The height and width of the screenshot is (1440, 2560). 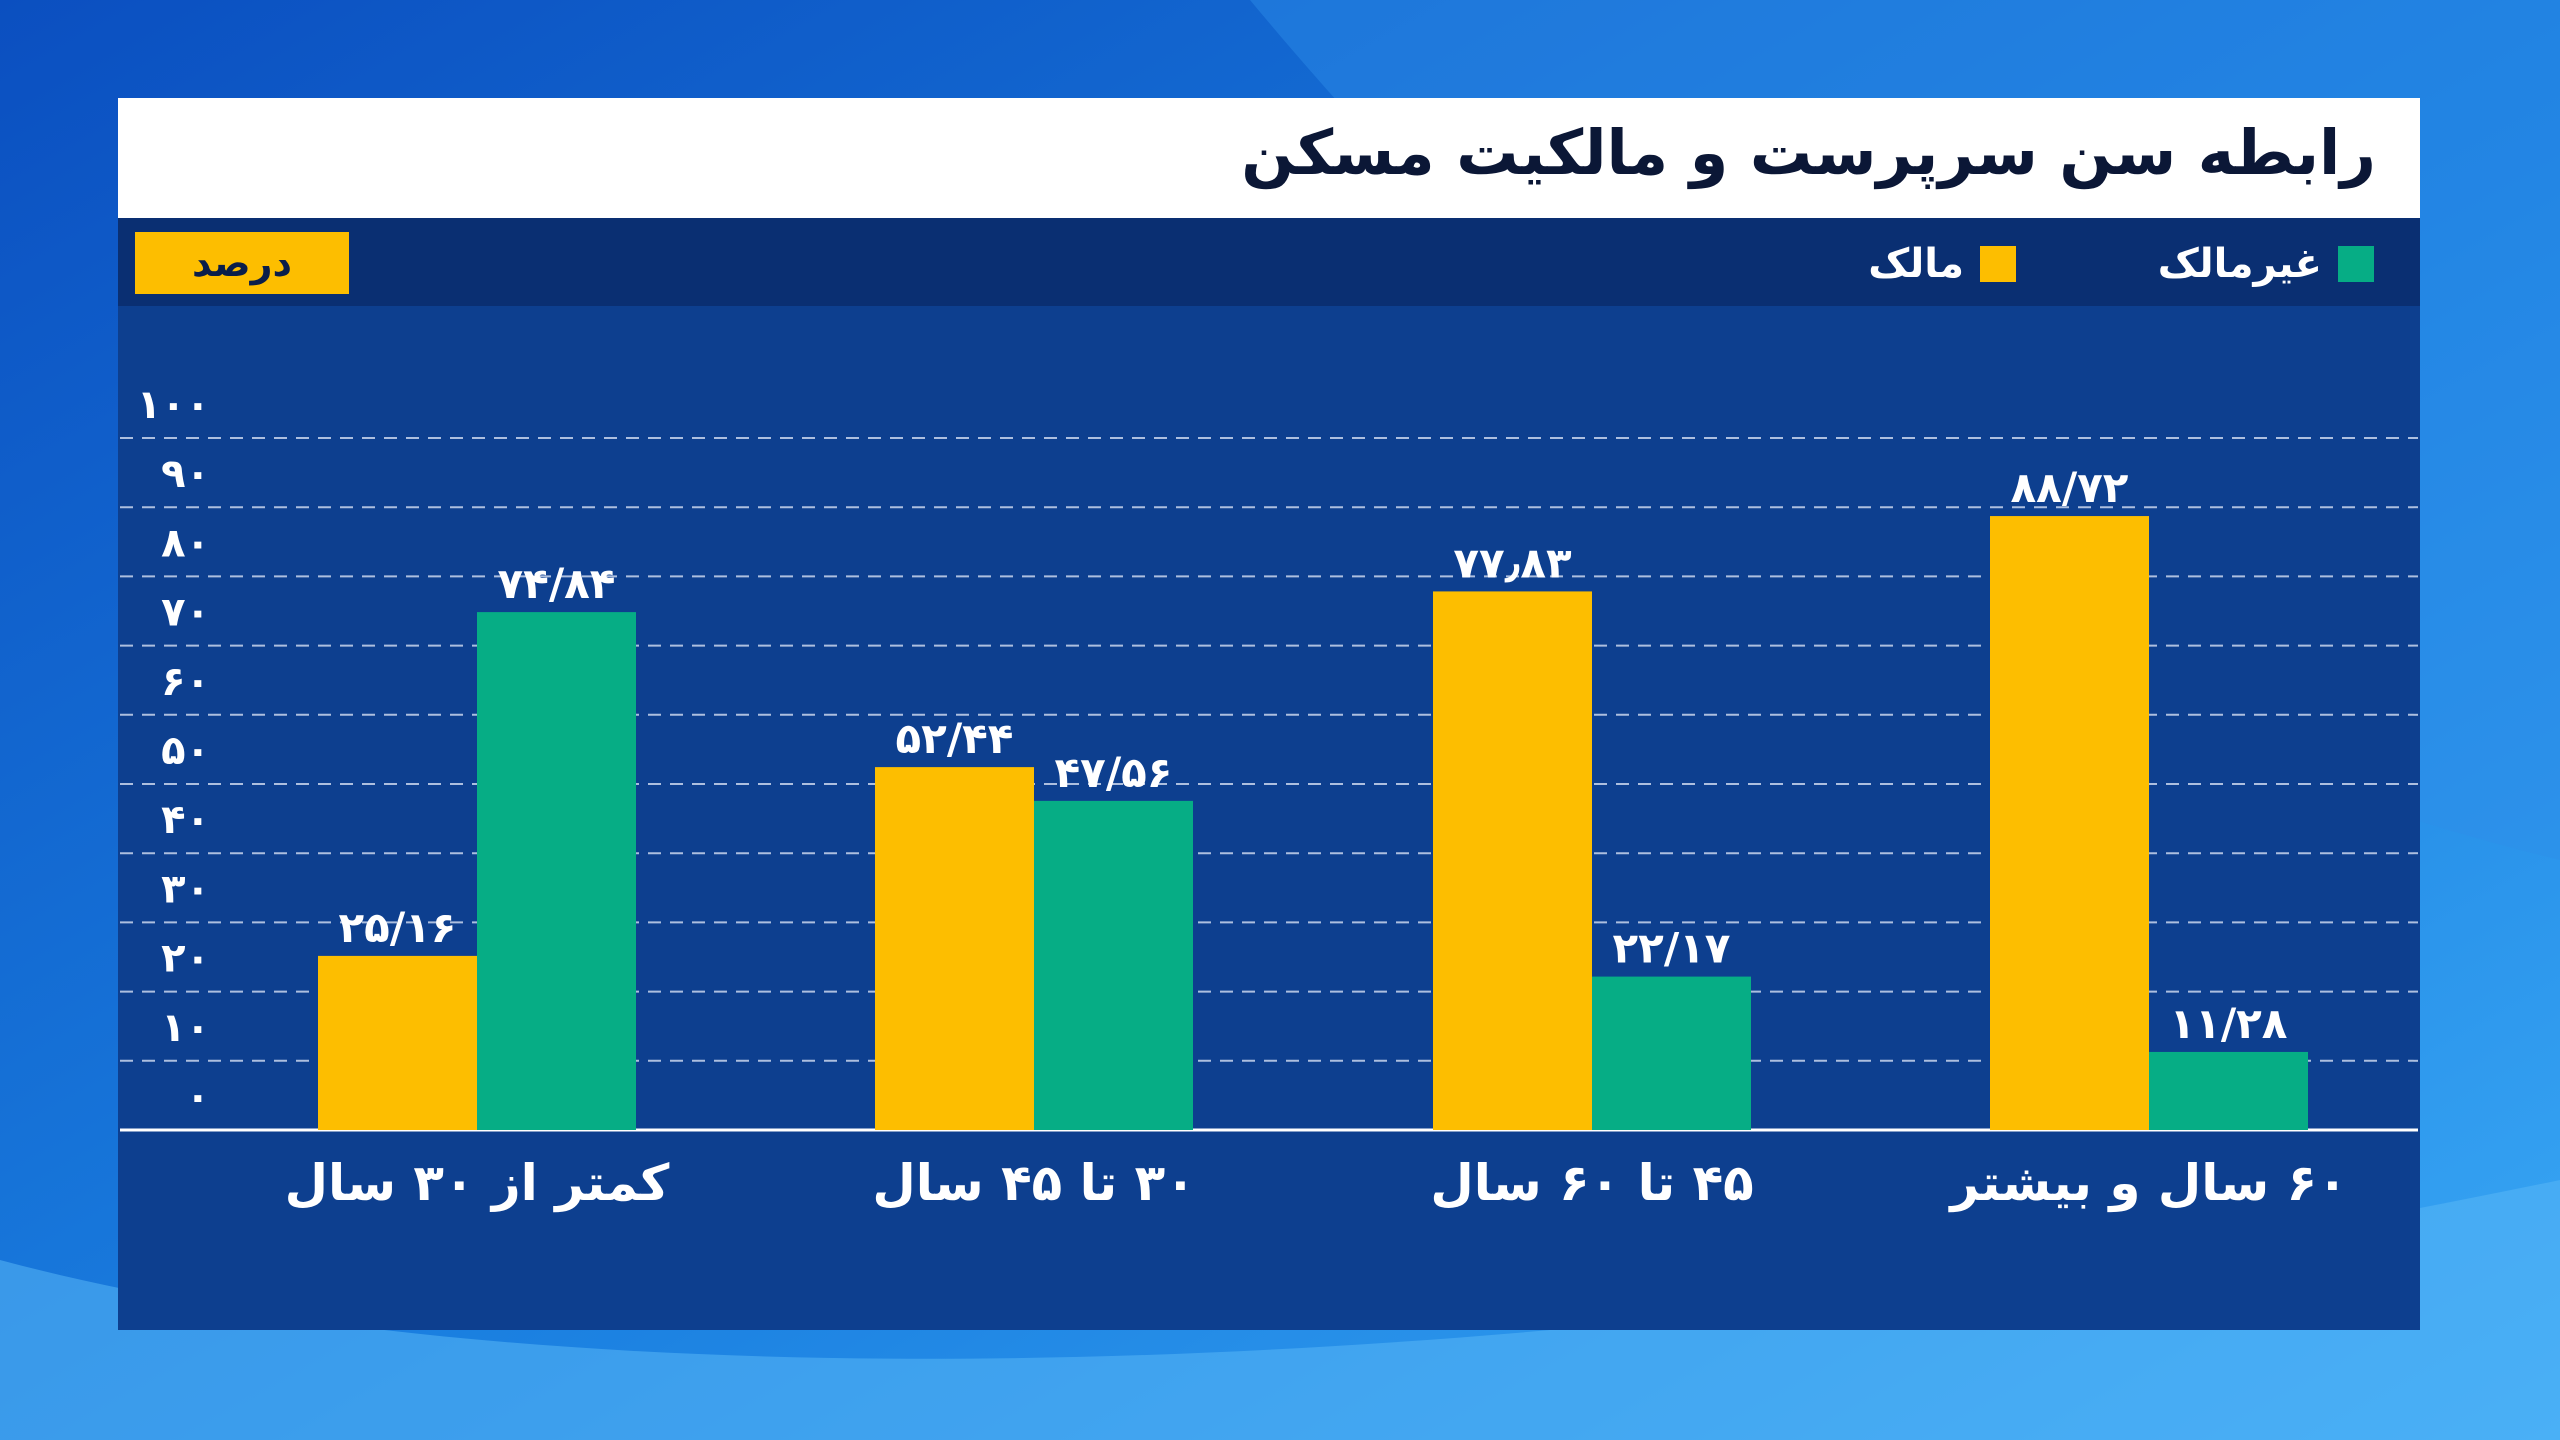 I want to click on data-label-owner: ۸۸/۷۲, so click(x=2070, y=487).